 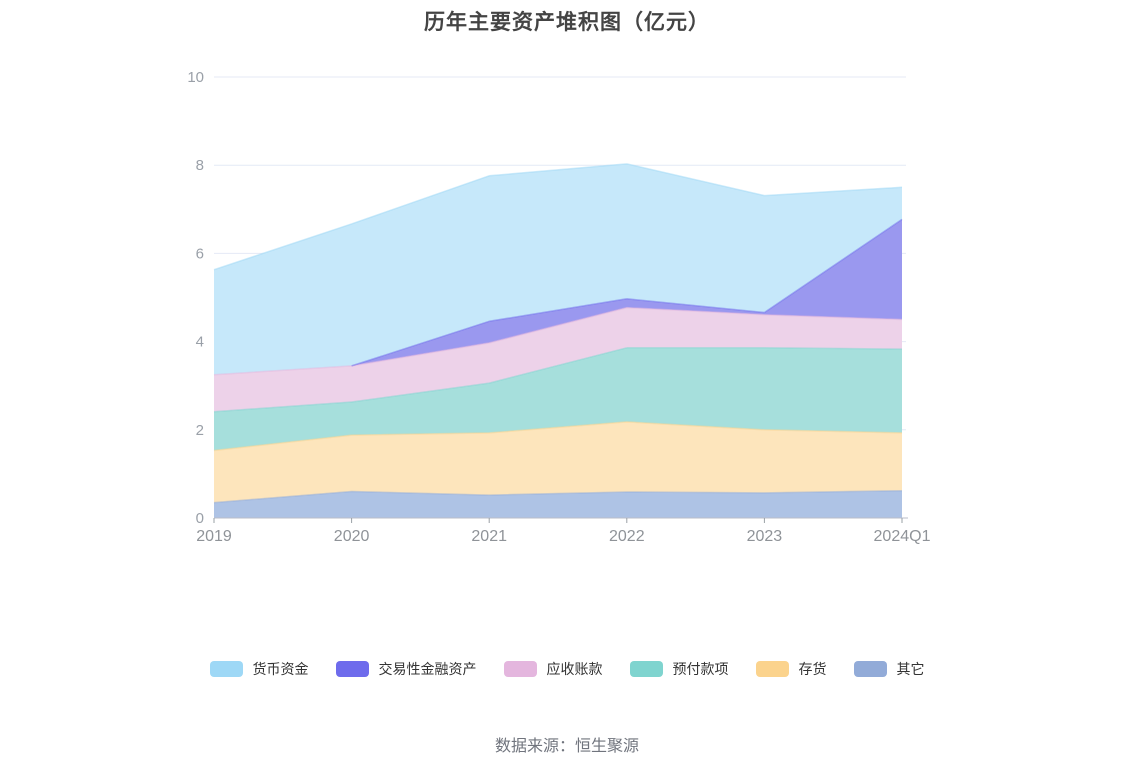 I want to click on legend-item-货币资金: 货币资金, so click(x=259, y=669).